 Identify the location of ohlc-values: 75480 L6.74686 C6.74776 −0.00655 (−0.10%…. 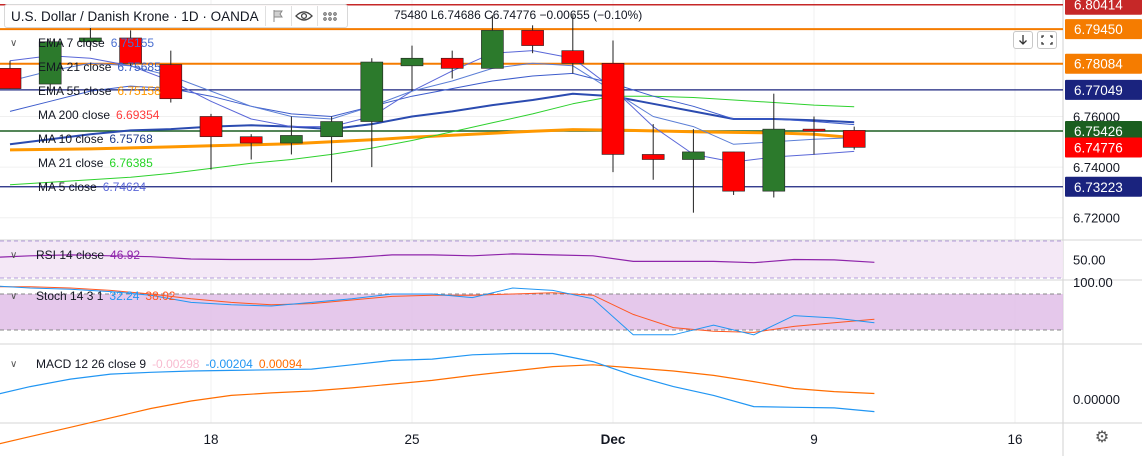
(518, 15).